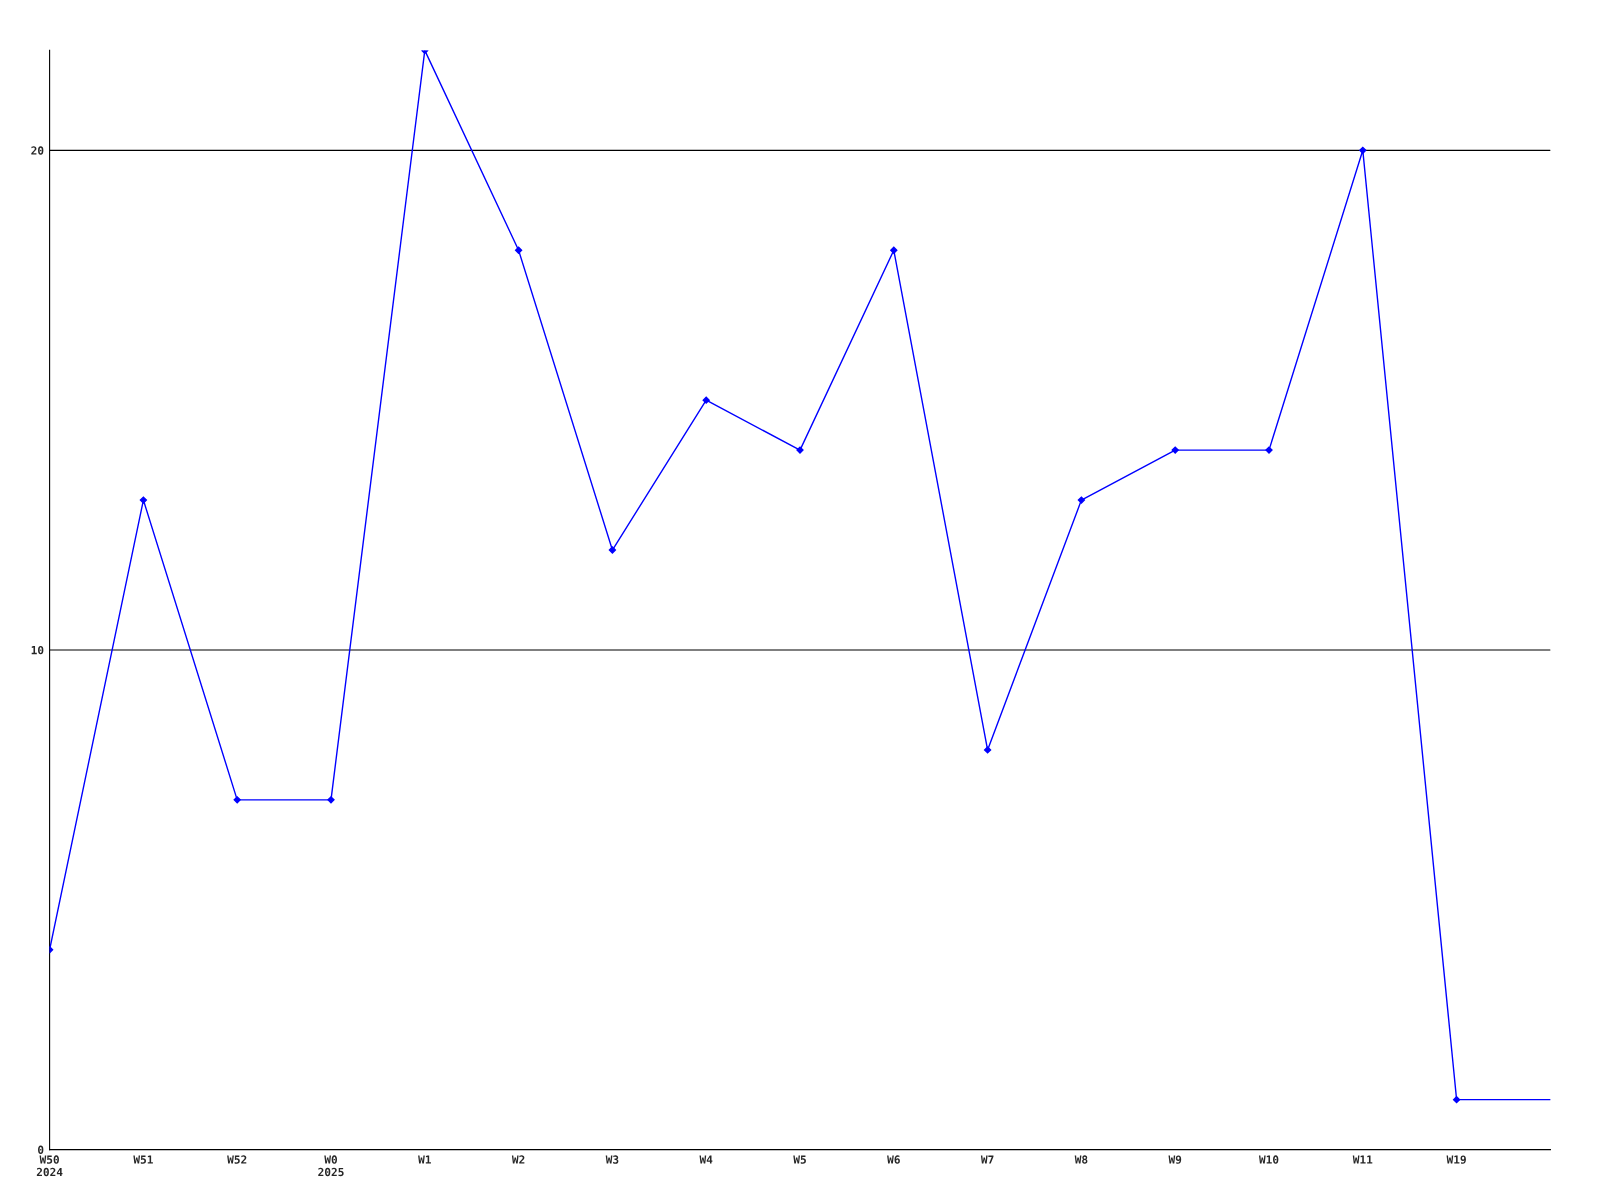 The height and width of the screenshot is (1200, 1600). I want to click on x-tick-label: W6, so click(893, 1159).